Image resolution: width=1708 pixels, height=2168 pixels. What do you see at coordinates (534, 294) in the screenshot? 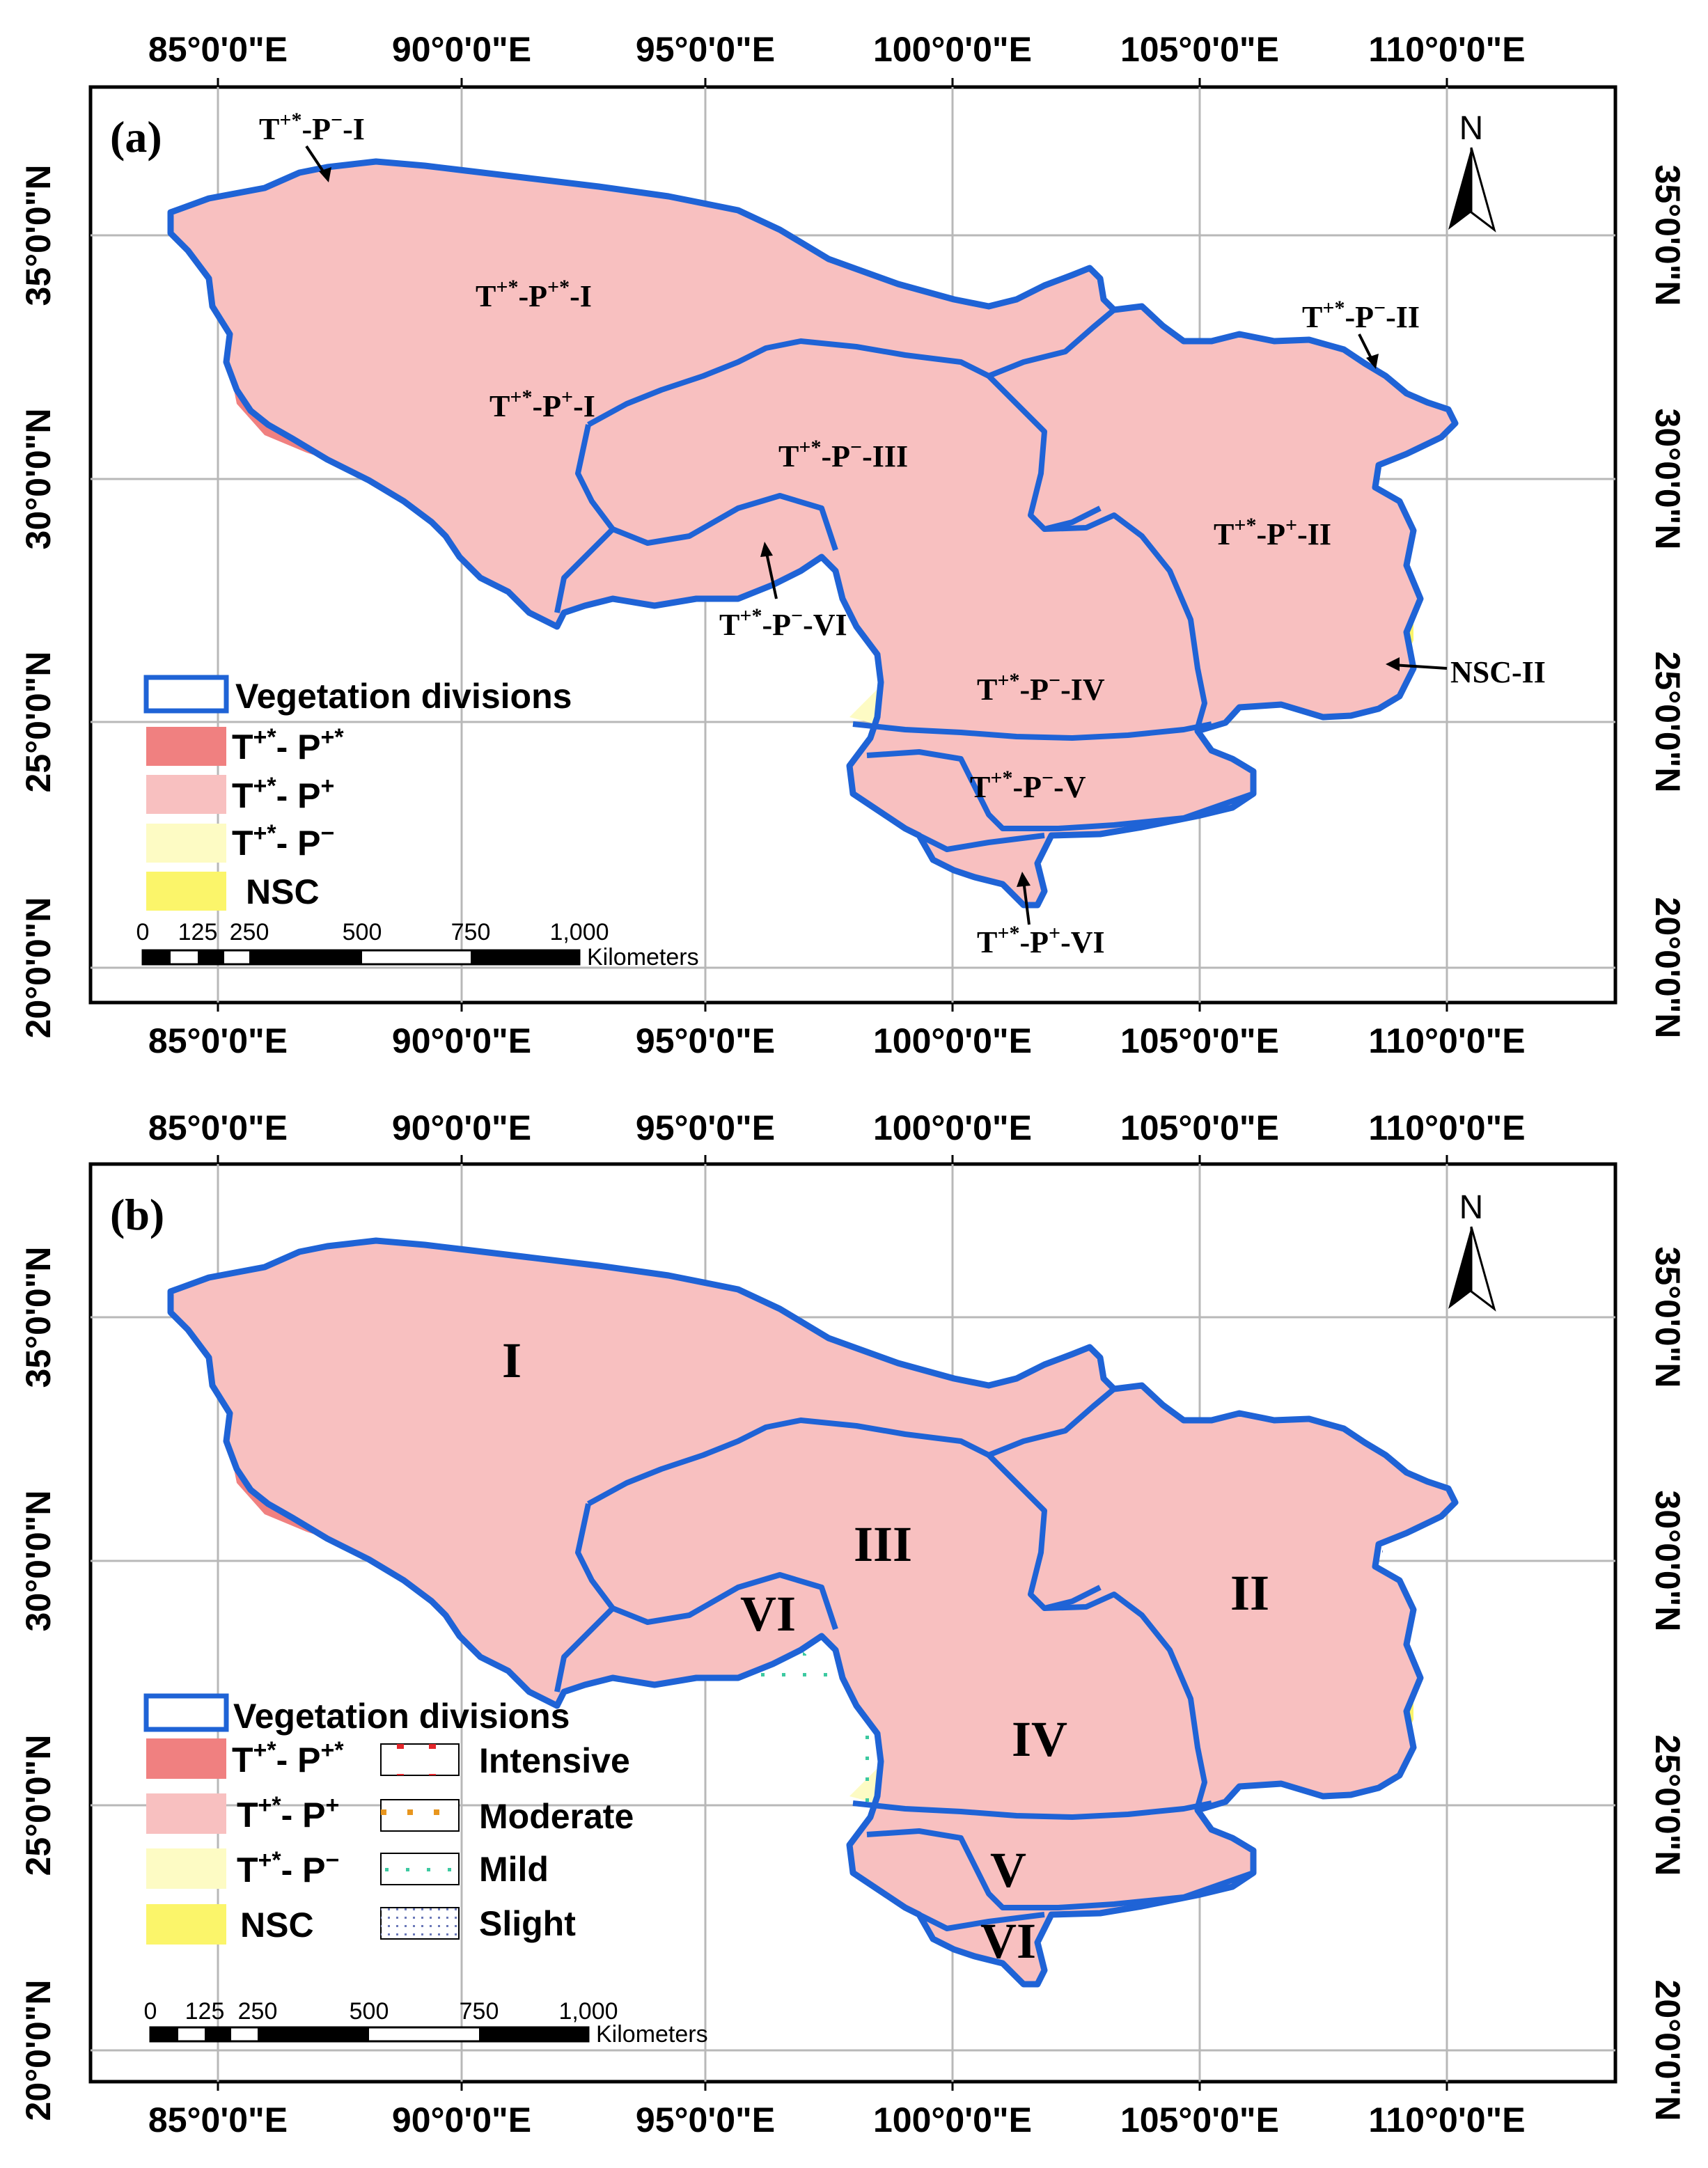
I see `region-label: T+*-P+*-I` at bounding box center [534, 294].